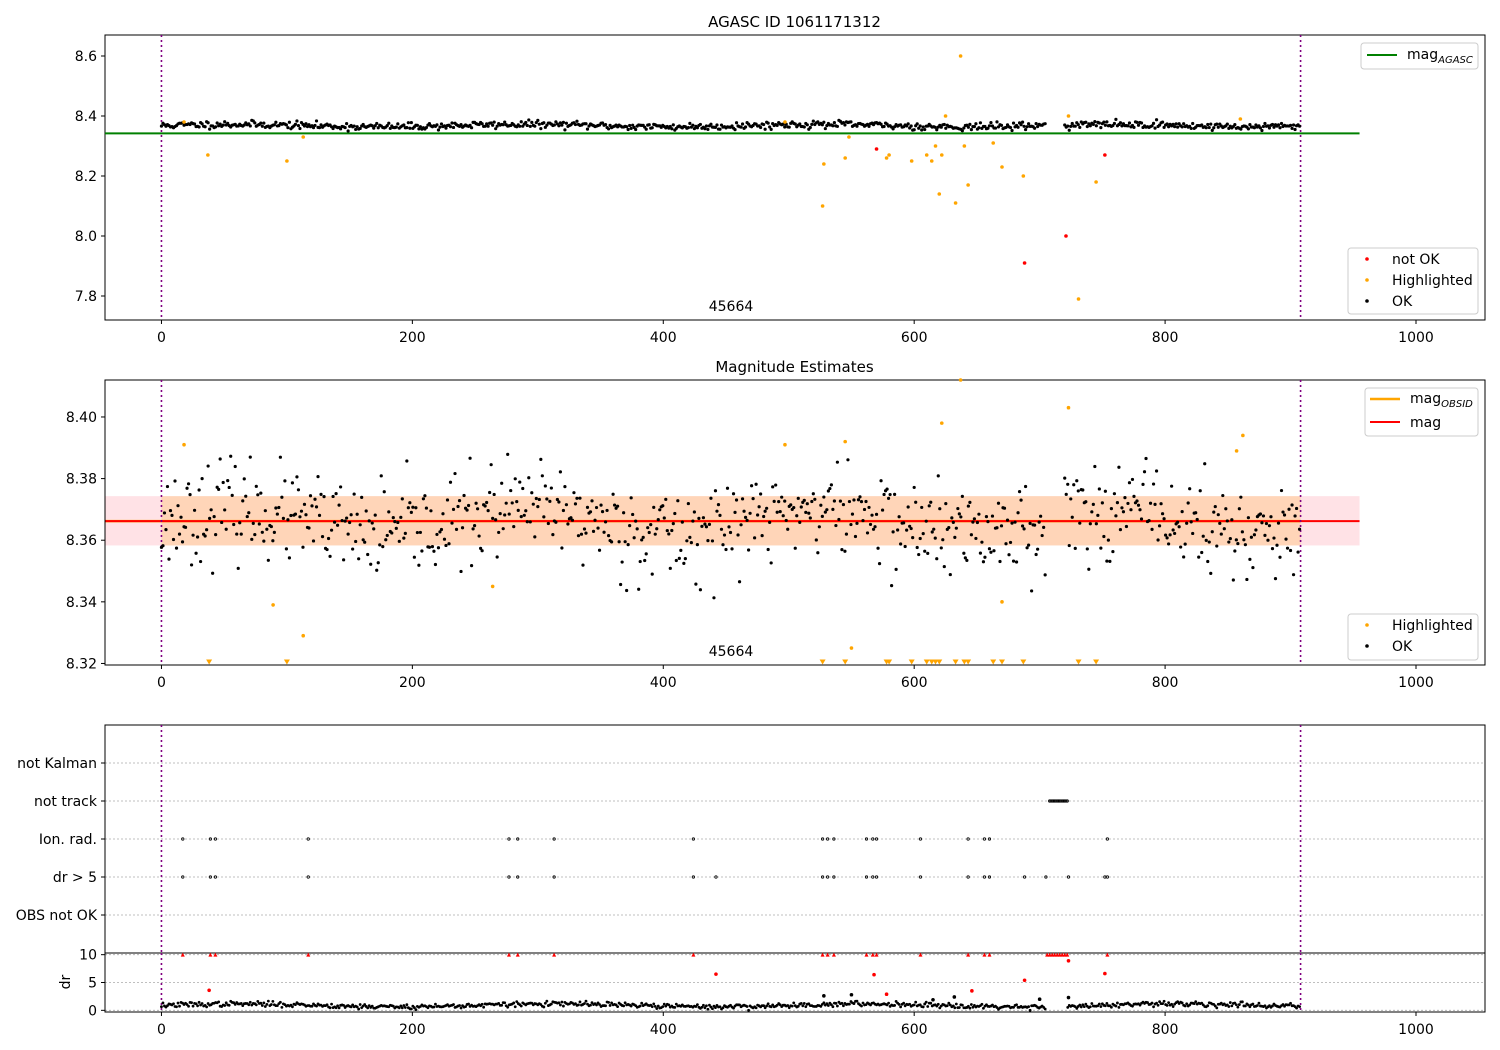 The width and height of the screenshot is (1500, 1050). What do you see at coordinates (161, 683) in the screenshot?
I see `x-tick-label: 0` at bounding box center [161, 683].